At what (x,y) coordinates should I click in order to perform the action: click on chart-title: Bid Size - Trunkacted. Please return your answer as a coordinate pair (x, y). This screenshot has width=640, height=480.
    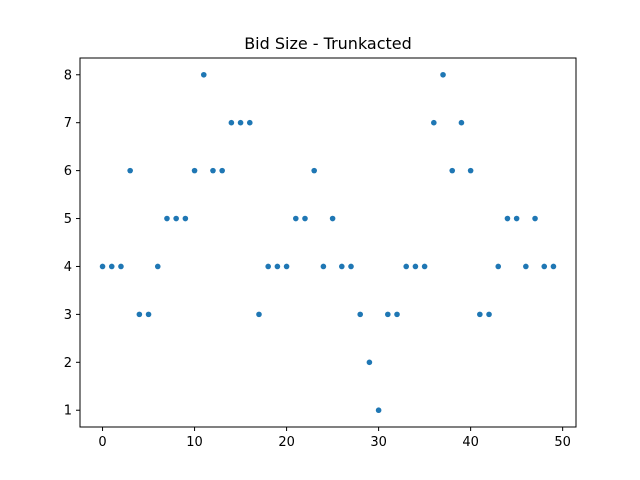
    Looking at the image, I should click on (328, 43).